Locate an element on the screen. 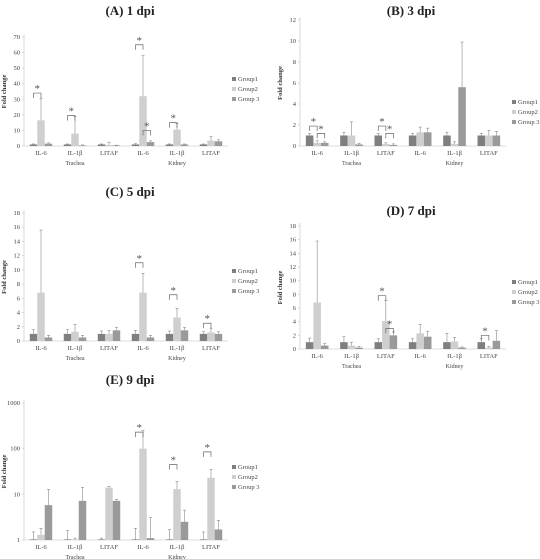 The width and height of the screenshot is (540, 559). y-tick-label: 6 is located at coordinates (295, 83).